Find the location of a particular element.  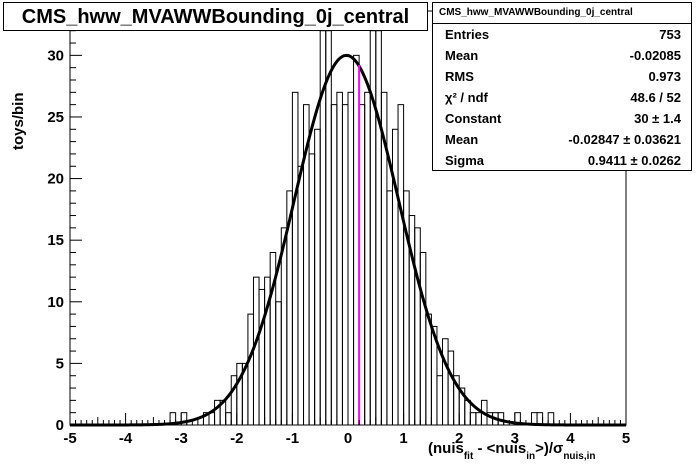

stats-row-chi2: χ² / ndf 48.6 / 52 is located at coordinates (562, 97).